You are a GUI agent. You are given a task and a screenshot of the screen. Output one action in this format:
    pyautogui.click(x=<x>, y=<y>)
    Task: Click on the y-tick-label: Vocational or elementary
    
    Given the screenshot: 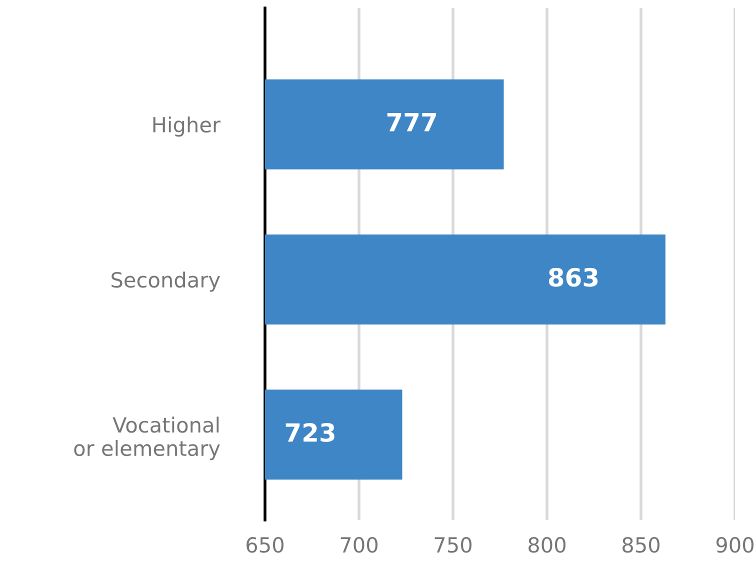 What is the action you would take?
    pyautogui.click(x=147, y=438)
    